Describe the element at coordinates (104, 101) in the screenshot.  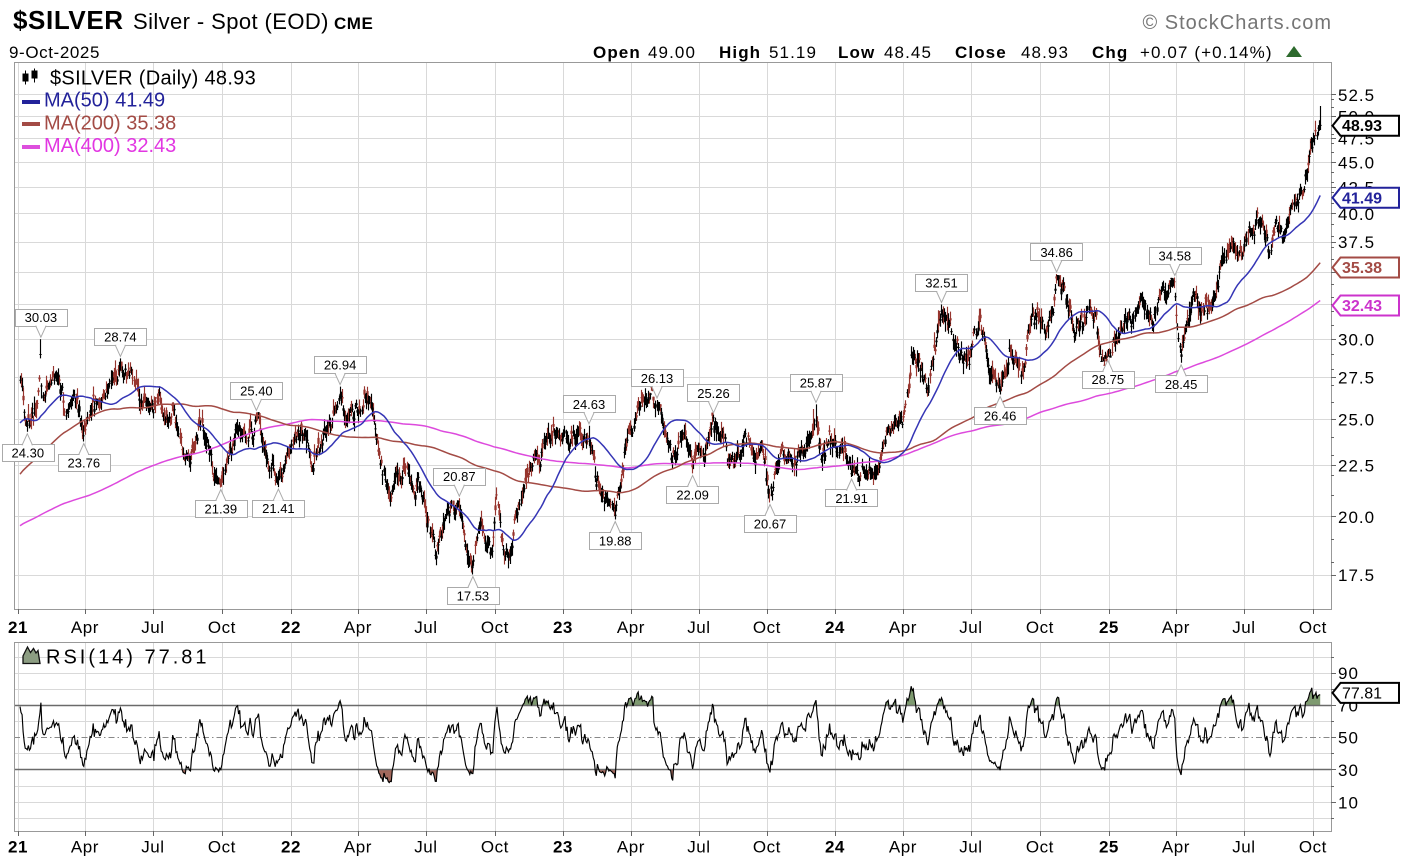
I see `svg-text: MA(50) 41.49` at that location.